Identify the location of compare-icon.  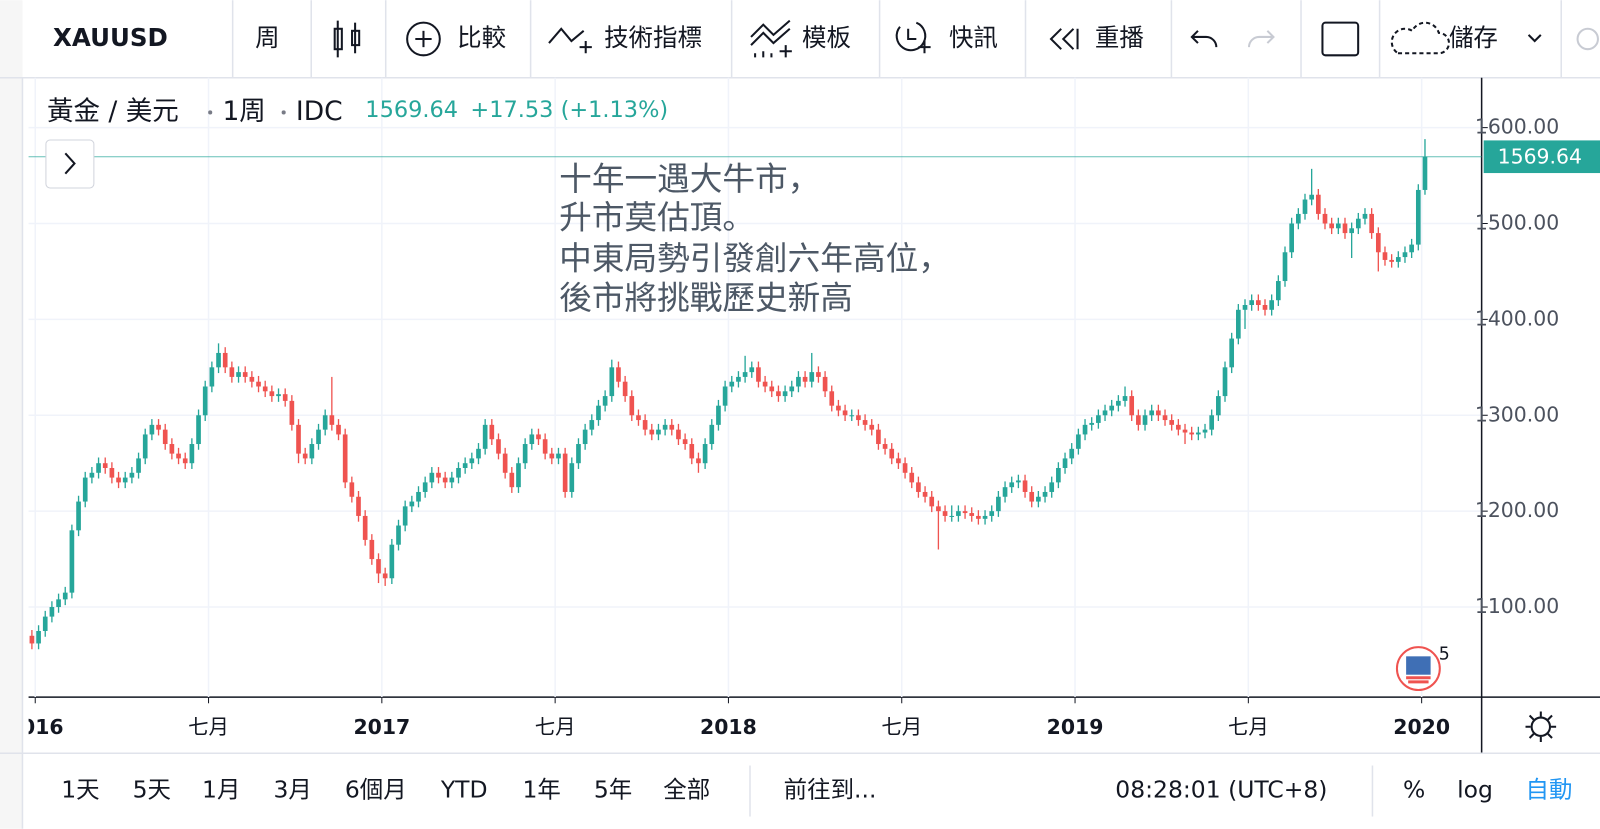
(423, 39).